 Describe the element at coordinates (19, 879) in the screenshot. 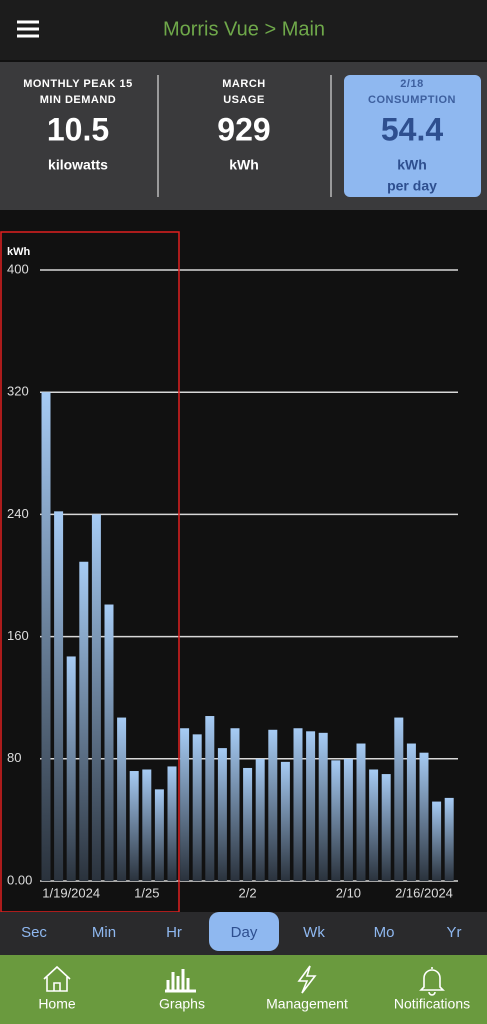

I see `y-tick-label: 0.00` at that location.